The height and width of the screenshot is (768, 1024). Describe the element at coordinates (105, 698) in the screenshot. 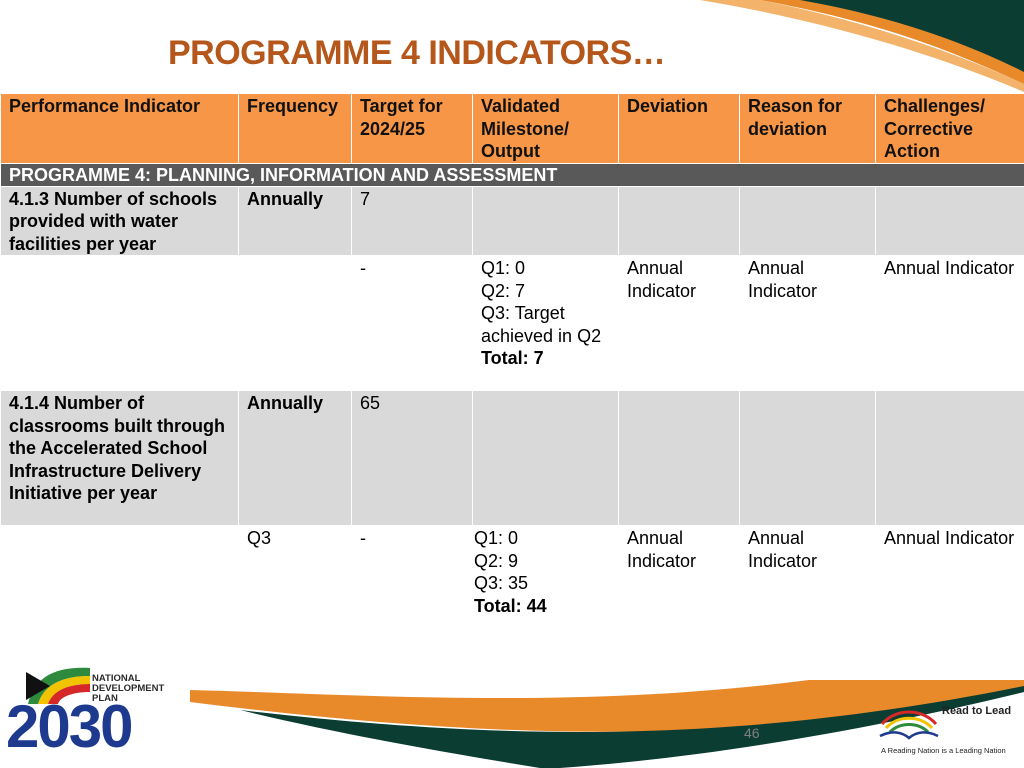

I see `ndp-line-3: PLAN` at that location.